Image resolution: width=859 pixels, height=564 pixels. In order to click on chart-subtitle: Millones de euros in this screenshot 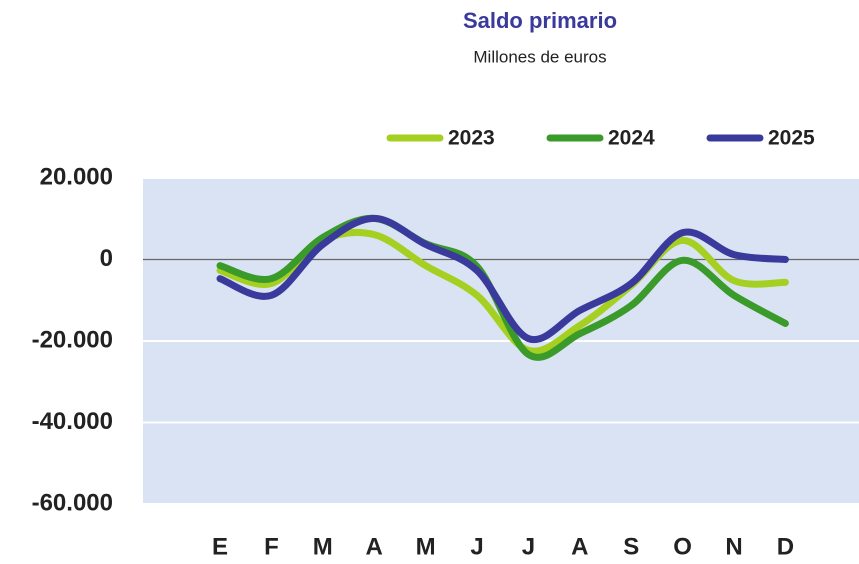, I will do `click(539, 56)`.